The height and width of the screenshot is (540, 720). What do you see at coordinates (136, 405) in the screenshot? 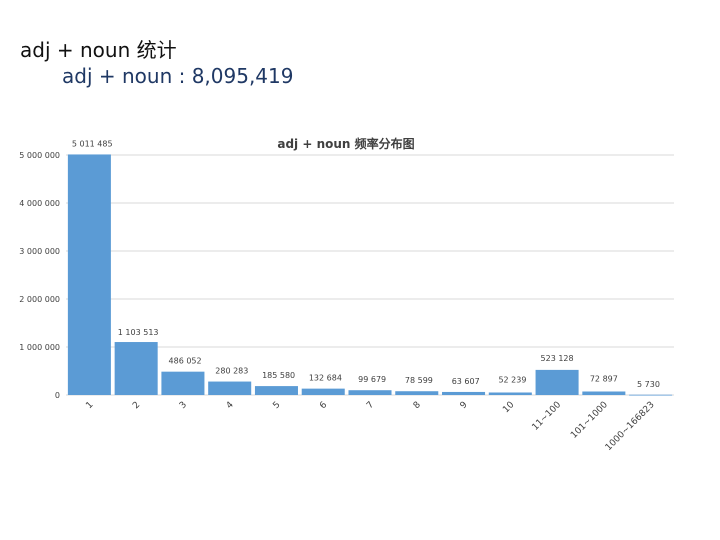
I see `x-tick-label: 2` at bounding box center [136, 405].